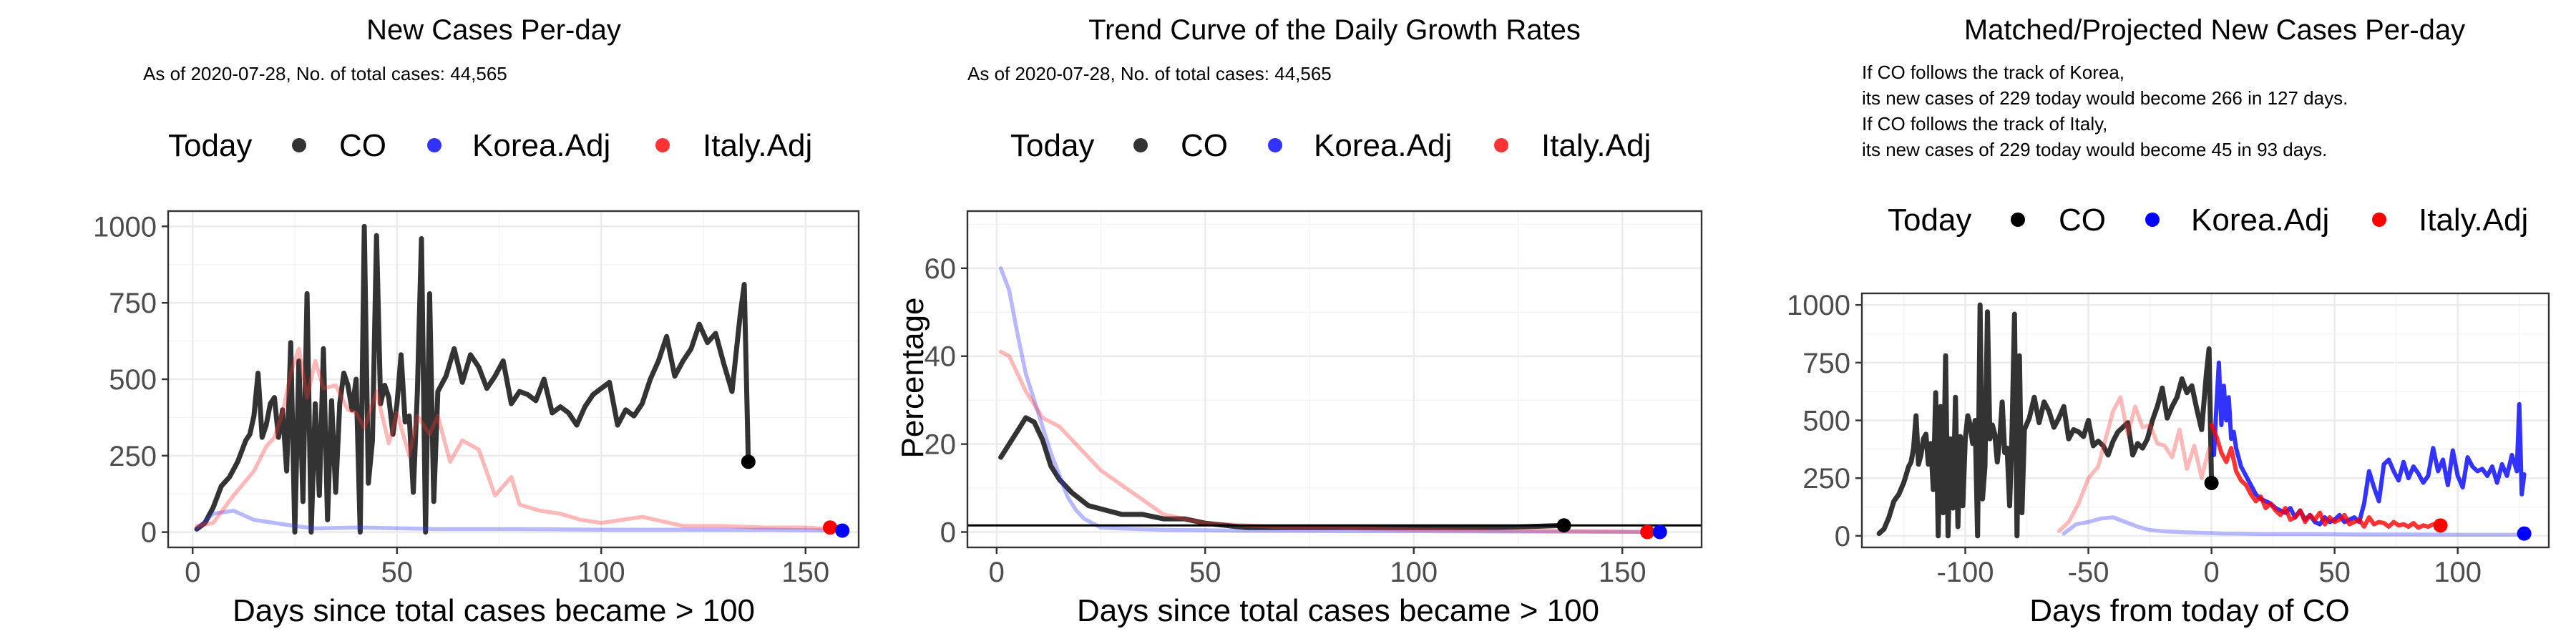  What do you see at coordinates (1993, 72) in the screenshot?
I see `panel3-note-1: If CO follows the track of Korea,` at bounding box center [1993, 72].